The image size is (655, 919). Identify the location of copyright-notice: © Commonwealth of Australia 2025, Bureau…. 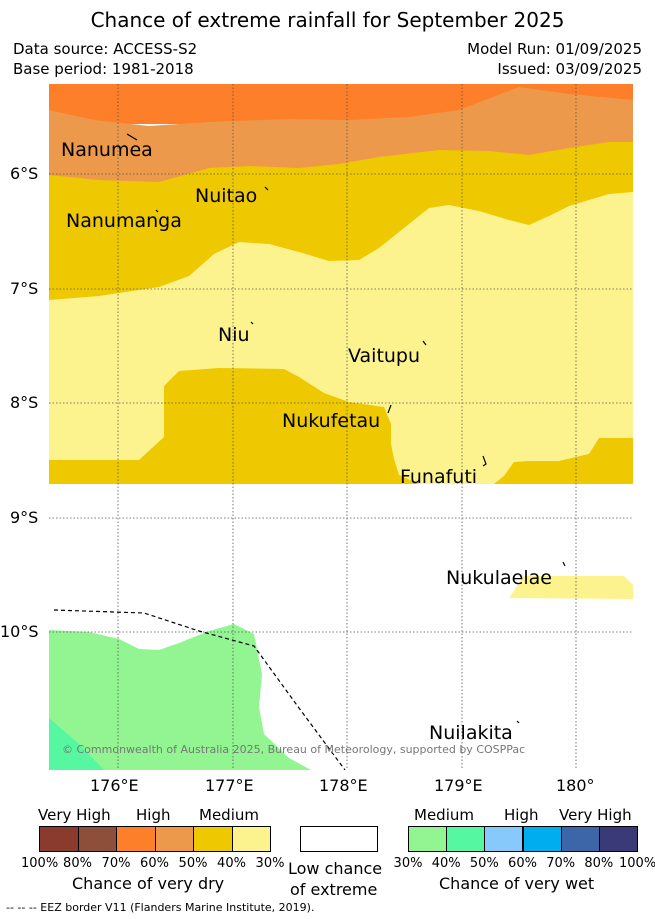
(294, 749).